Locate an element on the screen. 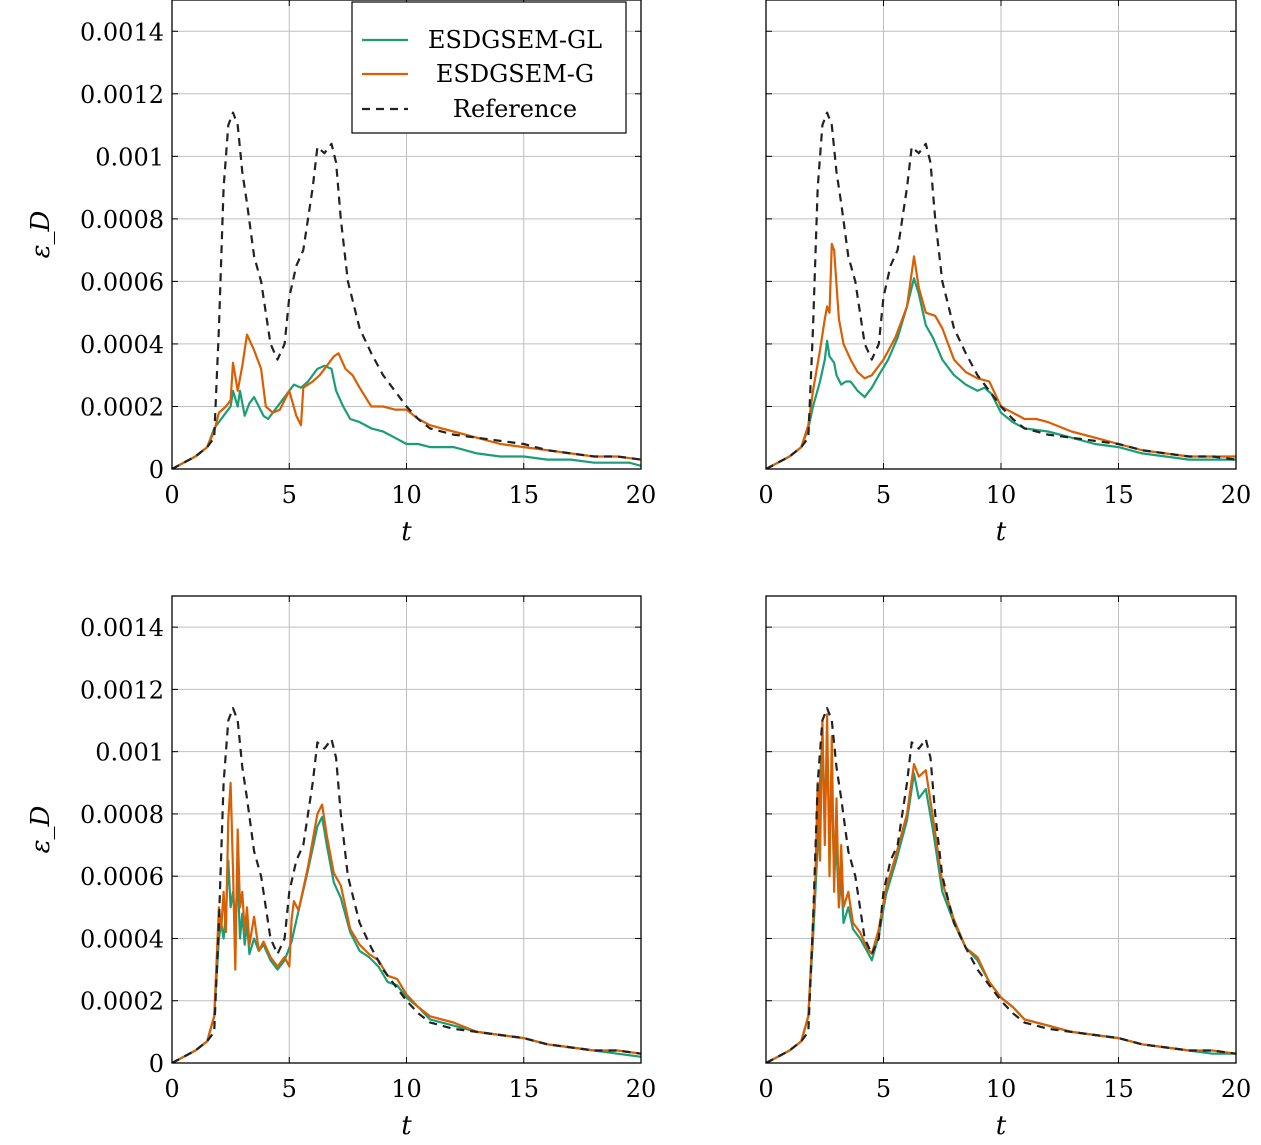 The width and height of the screenshot is (1261, 1145). legend-label-esdgsem-g: ESDGSEM-G is located at coordinates (515, 74).